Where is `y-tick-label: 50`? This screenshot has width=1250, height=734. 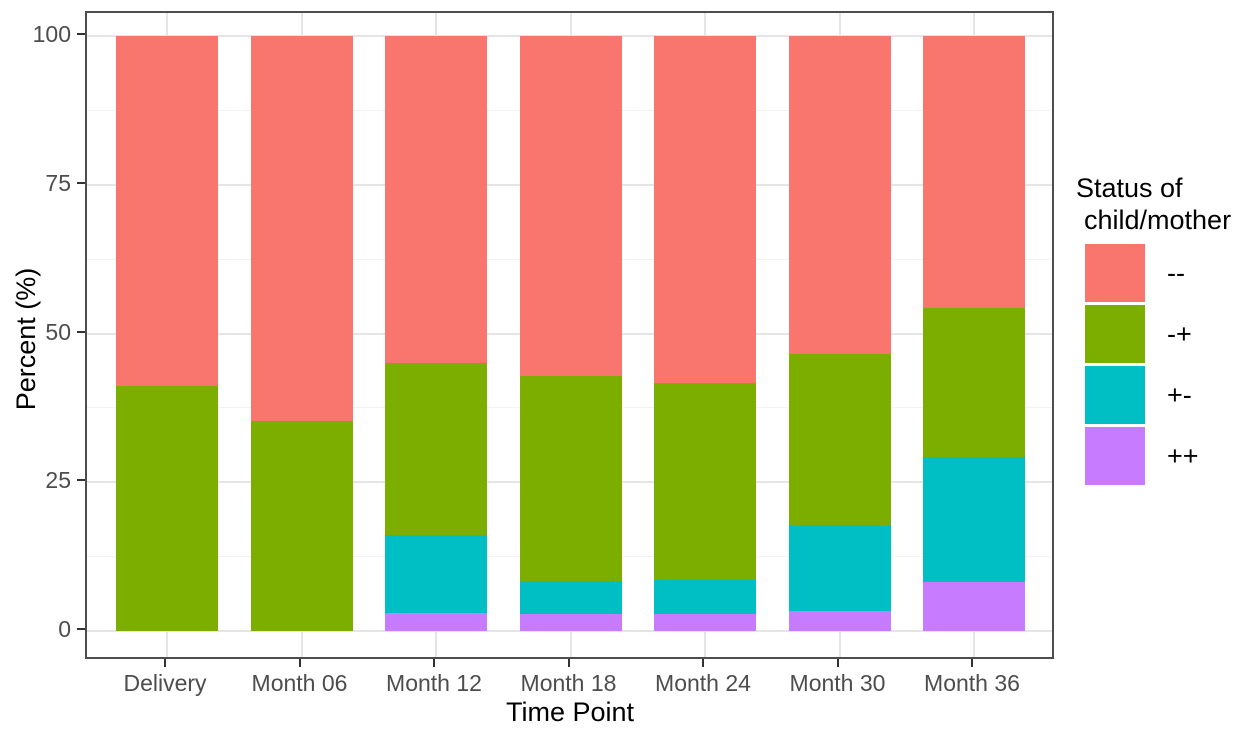
y-tick-label: 50 is located at coordinates (58, 331).